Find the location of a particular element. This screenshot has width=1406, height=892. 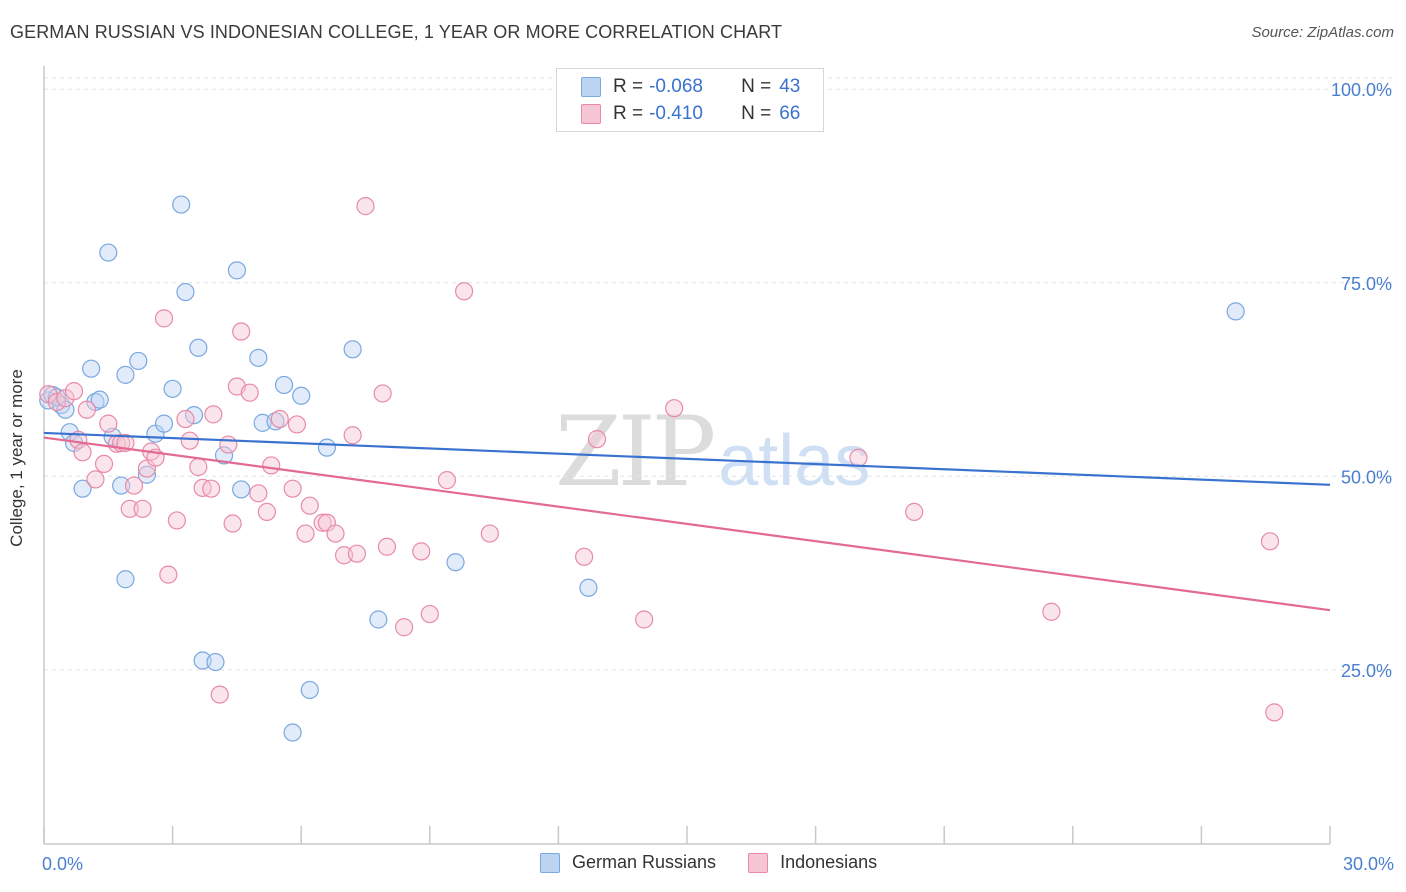

series-legend: German Russians Indonesians is located at coordinates (724, 862).